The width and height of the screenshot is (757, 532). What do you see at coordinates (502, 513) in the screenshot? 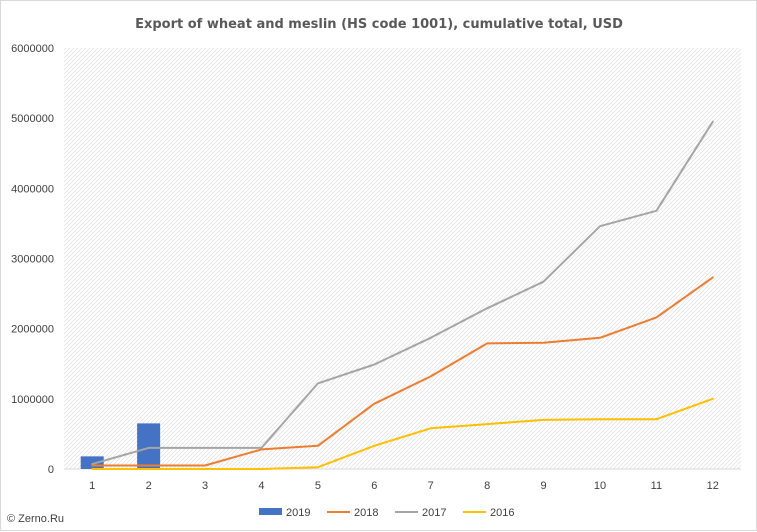
I see `legend-label: 2016` at bounding box center [502, 513].